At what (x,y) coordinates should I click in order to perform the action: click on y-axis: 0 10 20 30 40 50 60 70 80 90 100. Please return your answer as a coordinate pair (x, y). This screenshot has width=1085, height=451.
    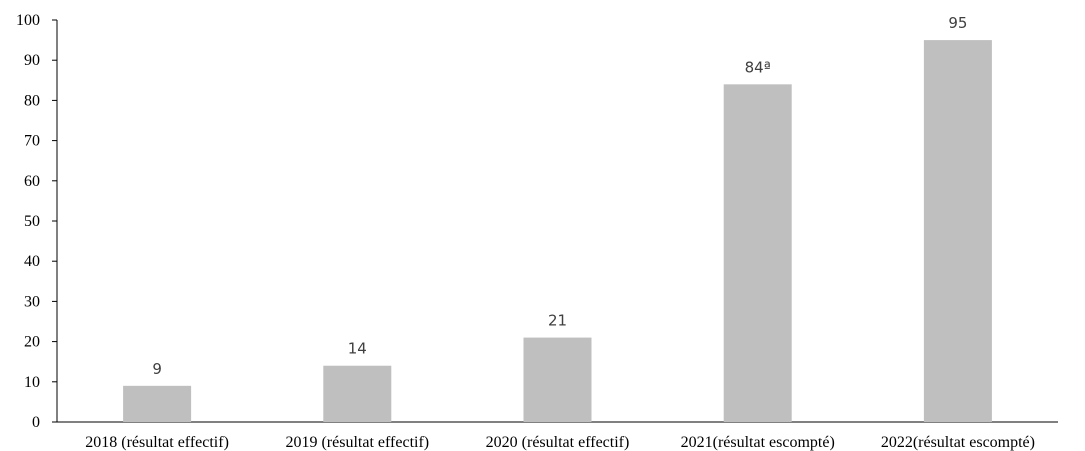
    Looking at the image, I should click on (37, 221).